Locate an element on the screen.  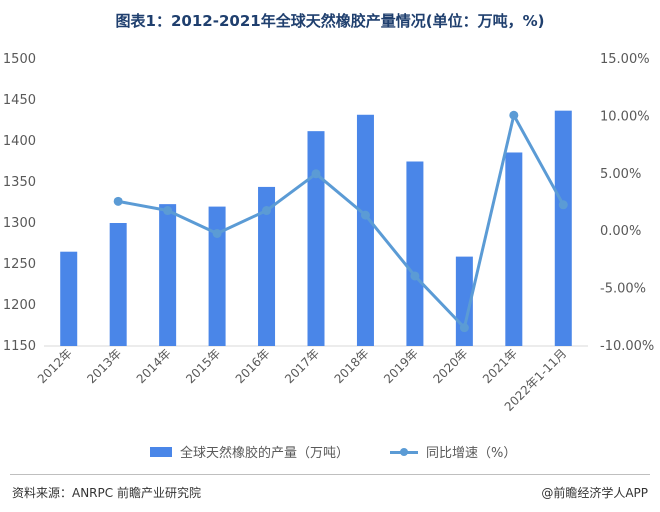
x-tick-label: 2012年 is located at coordinates (55, 366).